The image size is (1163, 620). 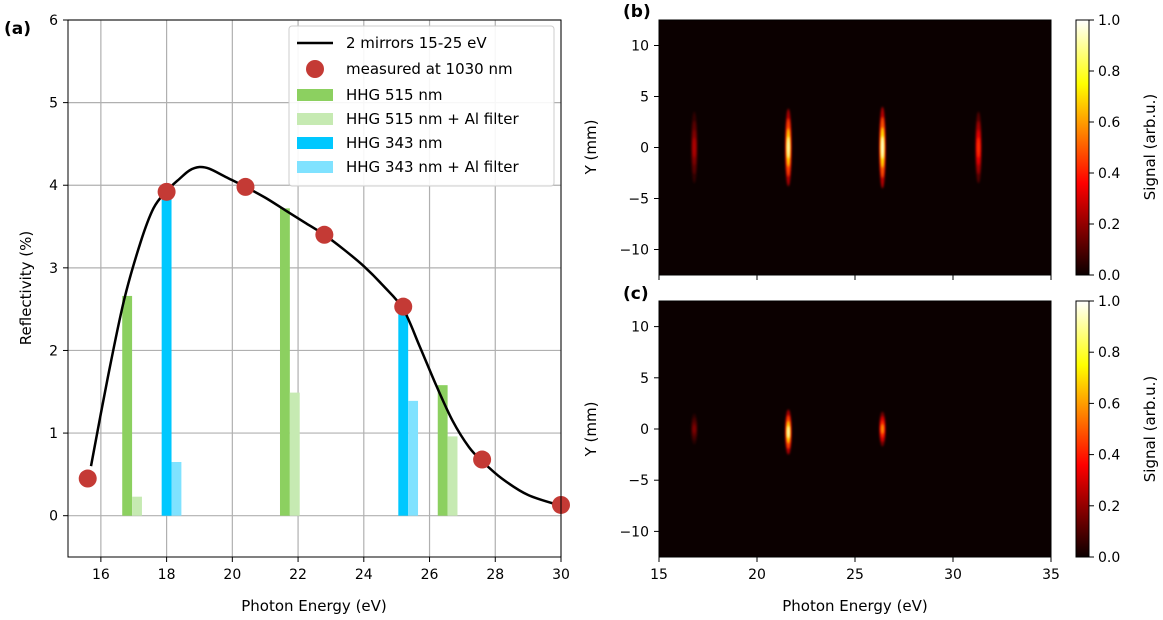 I want to click on legend-swatch-hhg343-al, so click(x=315, y=167).